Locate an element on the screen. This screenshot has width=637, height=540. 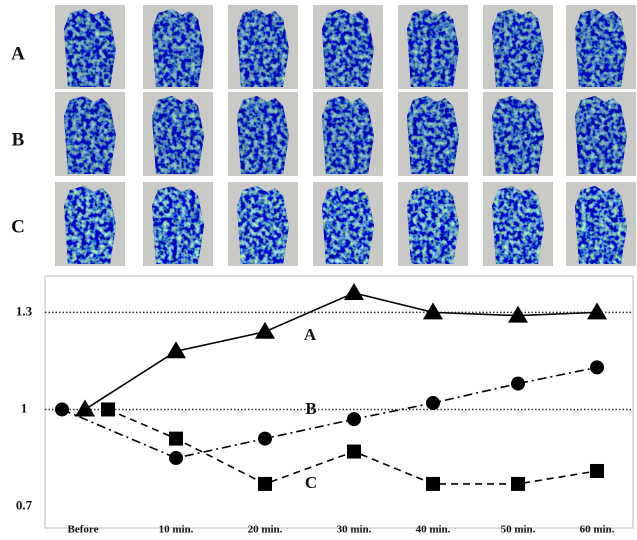
x-tick-label: 10 min. is located at coordinates (176, 530).